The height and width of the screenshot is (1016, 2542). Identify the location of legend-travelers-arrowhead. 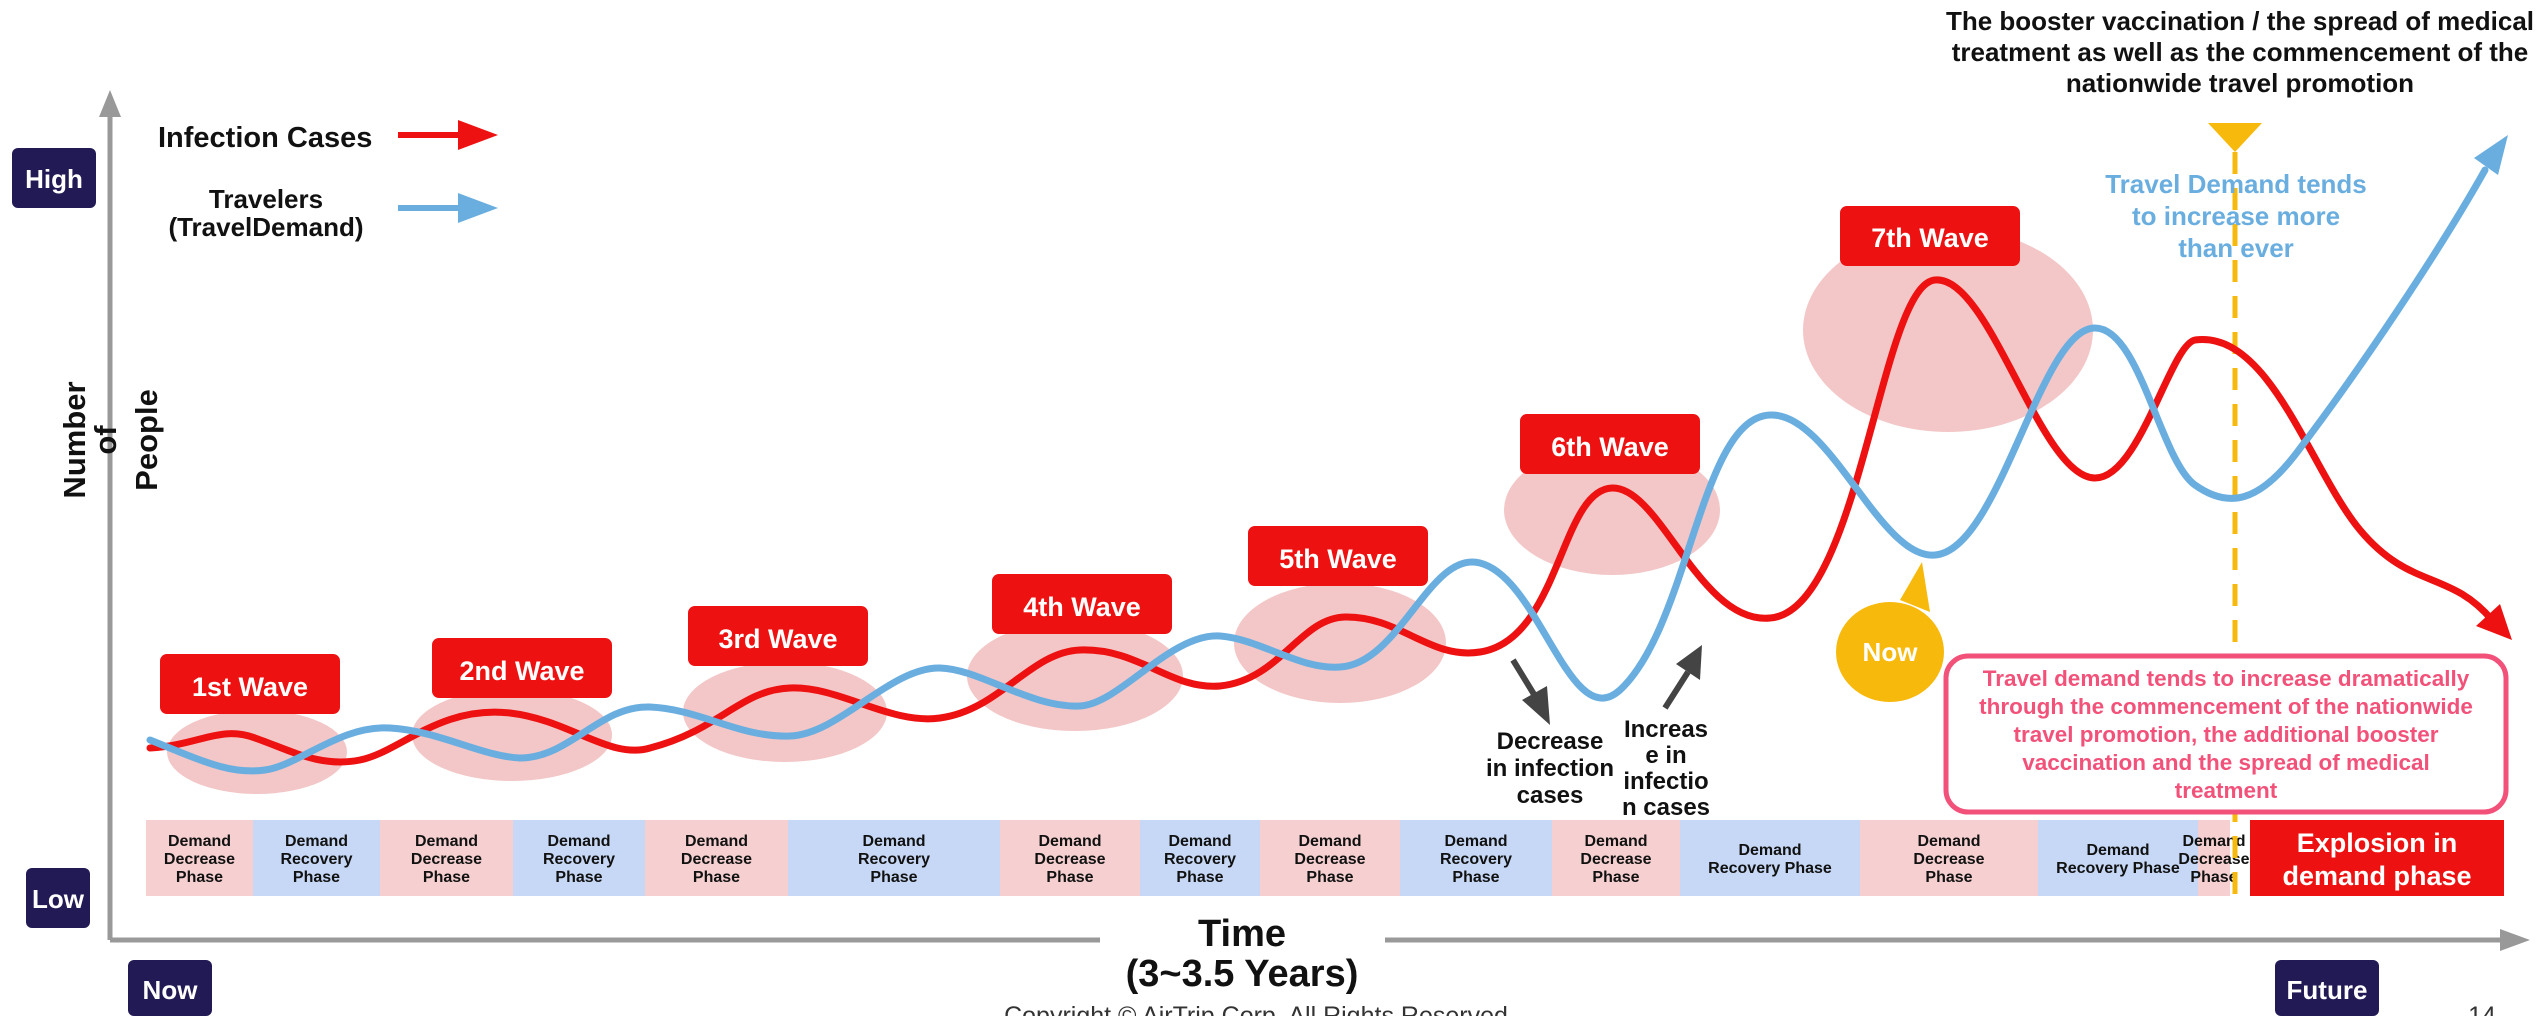
(478, 208).